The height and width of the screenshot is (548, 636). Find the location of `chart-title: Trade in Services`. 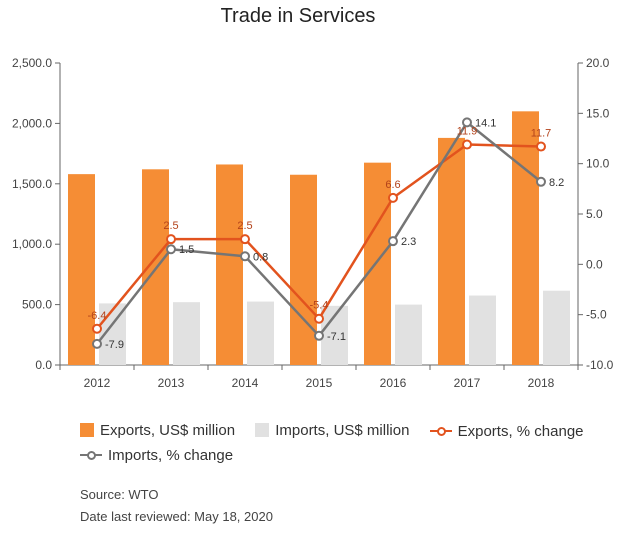

chart-title: Trade in Services is located at coordinates (298, 16).